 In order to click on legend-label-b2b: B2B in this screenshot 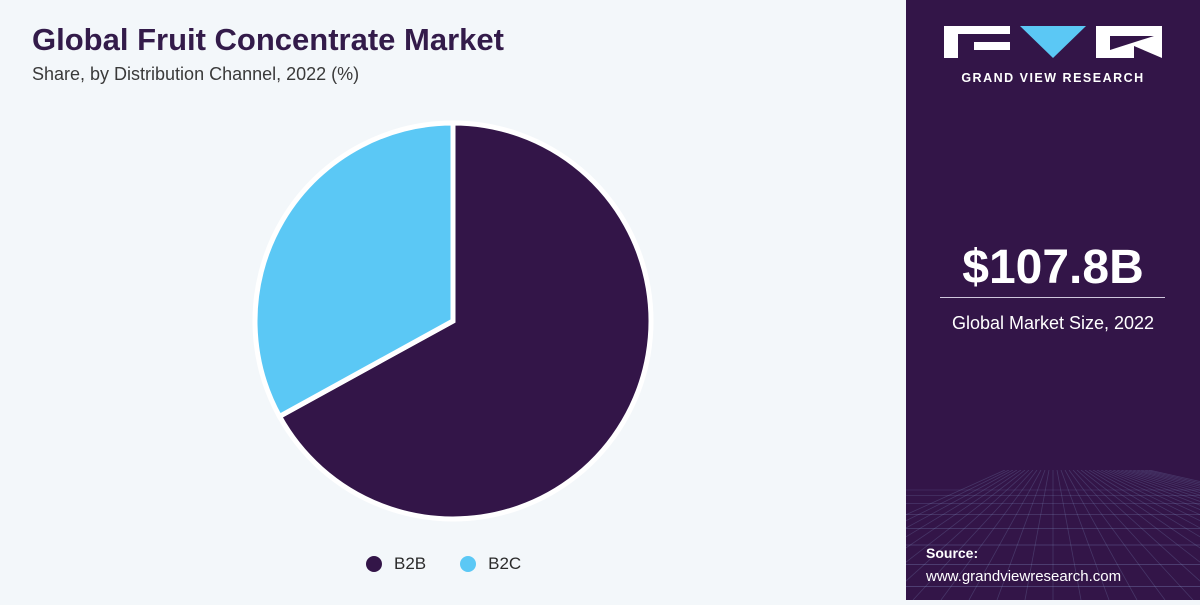, I will do `click(410, 563)`.